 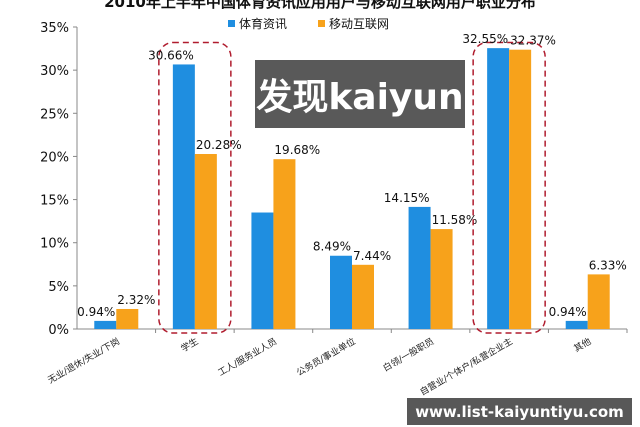 I want to click on legend-label: 体育资讯, so click(x=263, y=23).